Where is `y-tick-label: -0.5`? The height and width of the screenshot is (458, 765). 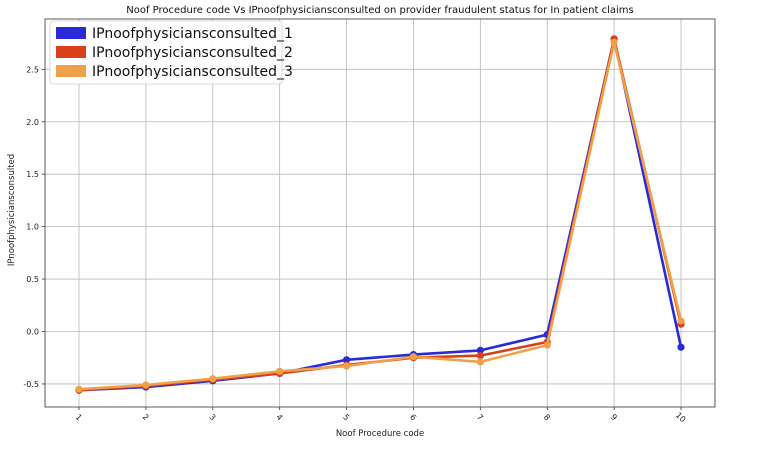 y-tick-label: -0.5 is located at coordinates (31, 384).